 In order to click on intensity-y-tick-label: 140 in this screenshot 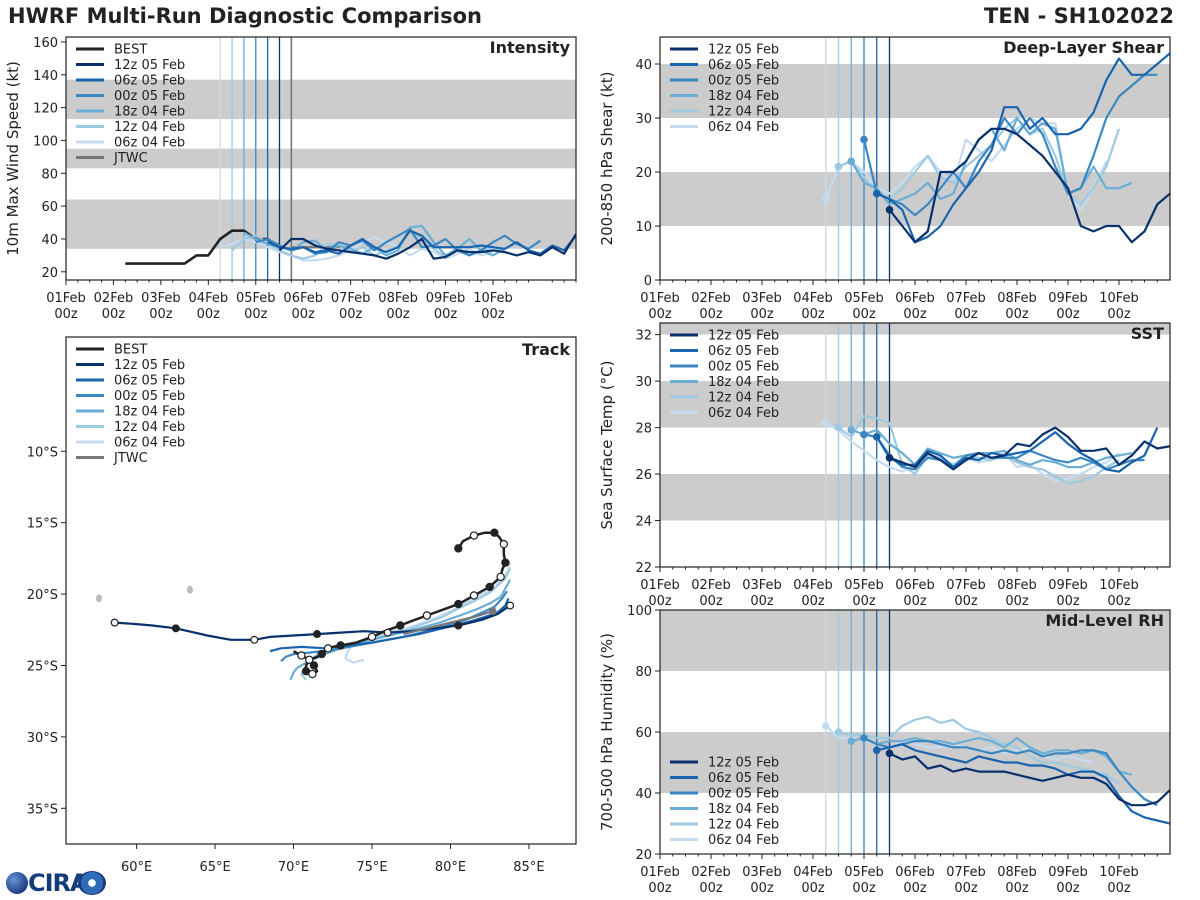, I will do `click(45, 76)`.